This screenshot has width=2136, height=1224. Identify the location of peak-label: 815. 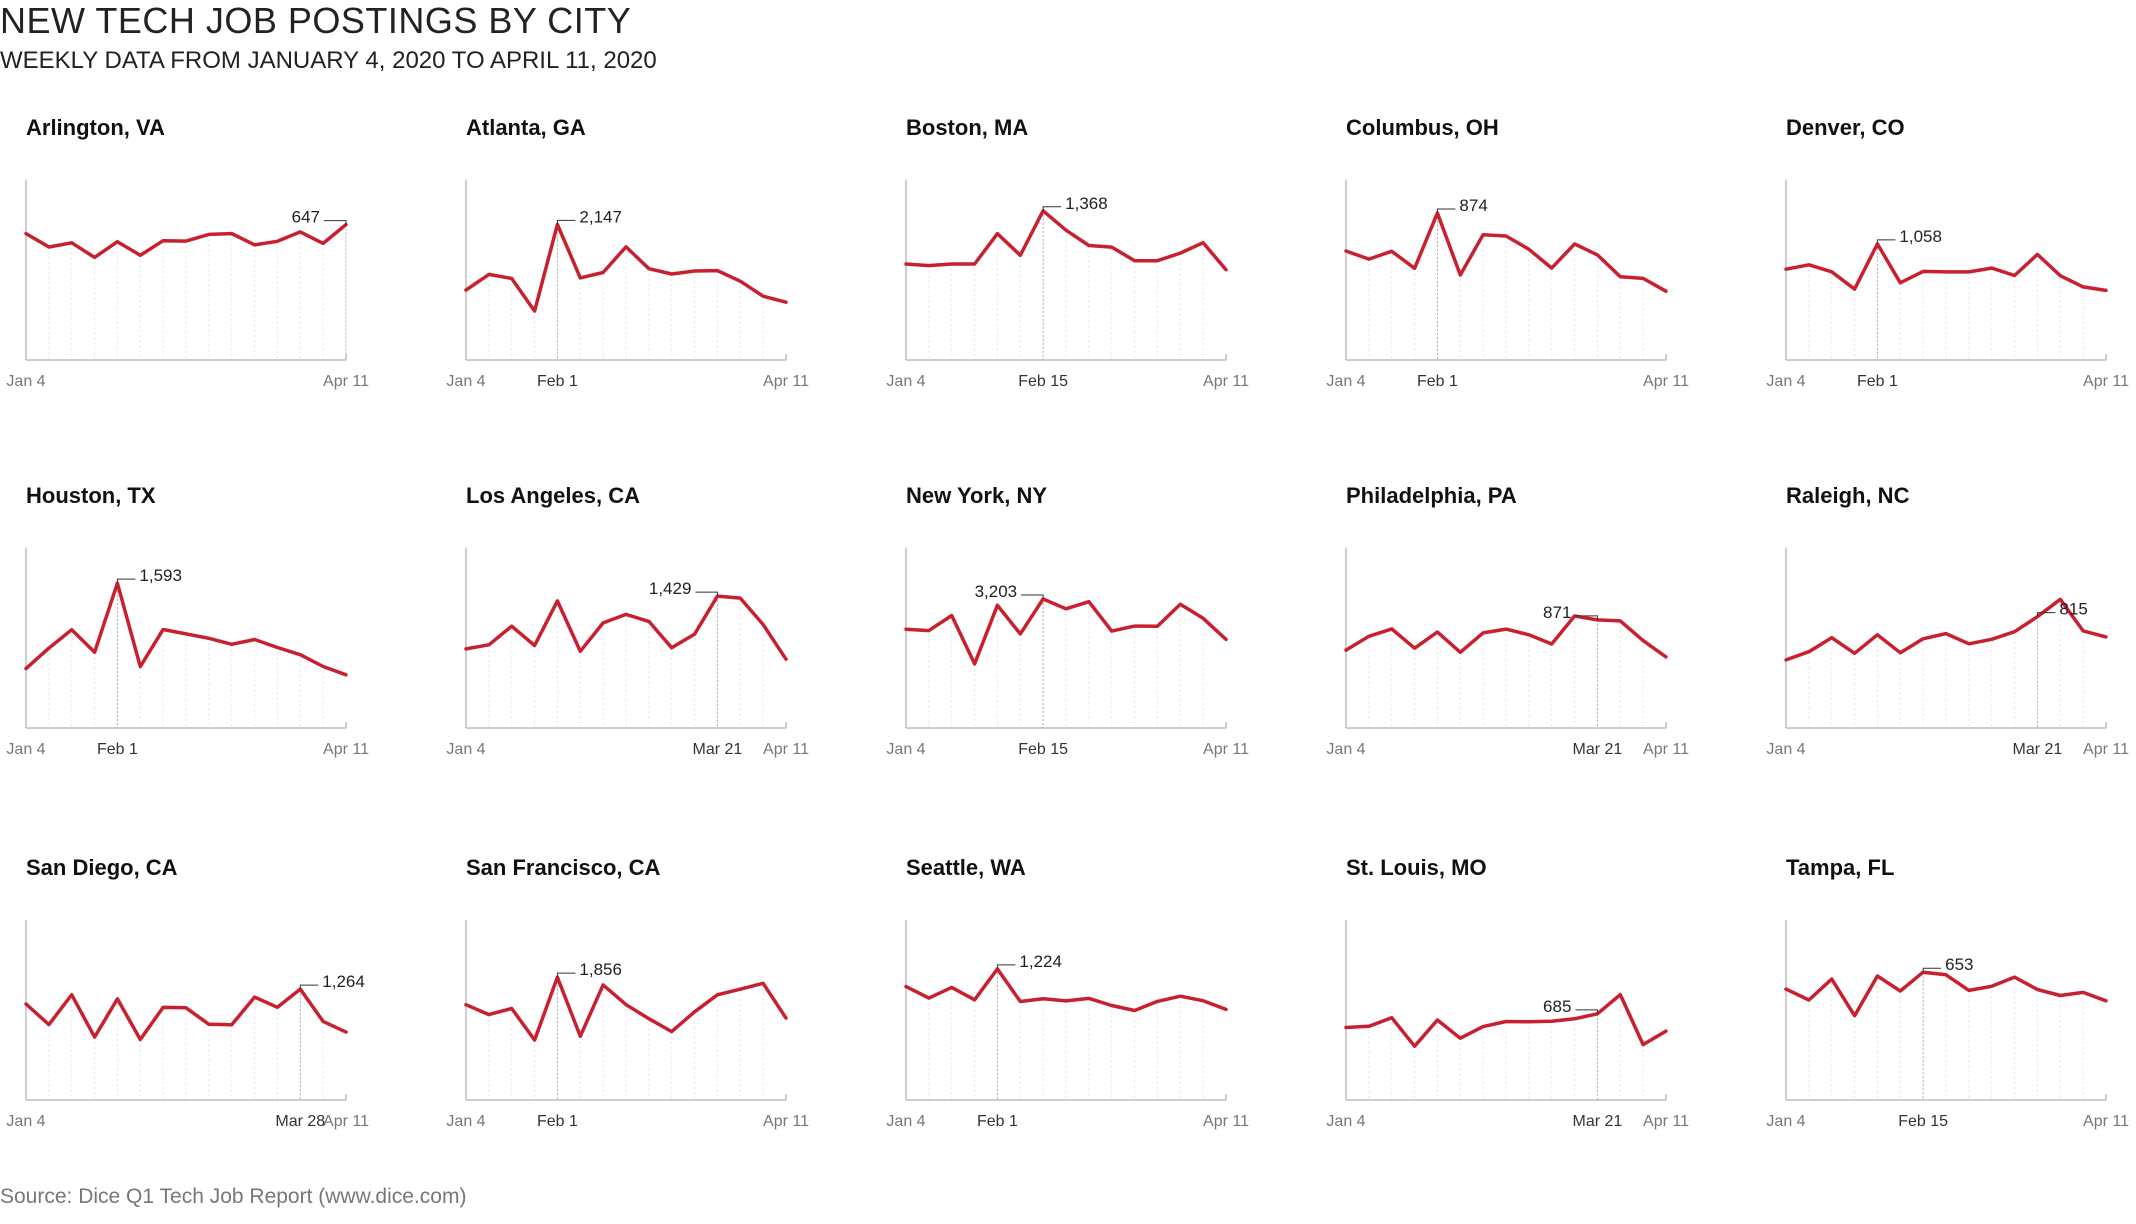
(2073, 609).